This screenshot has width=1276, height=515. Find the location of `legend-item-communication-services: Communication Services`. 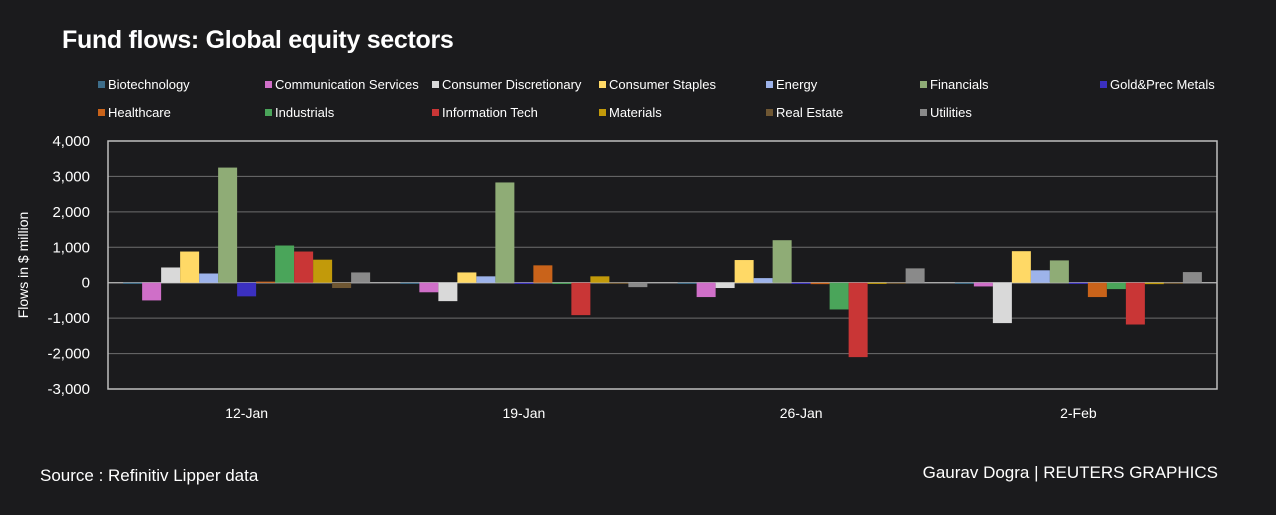

legend-item-communication-services: Communication Services is located at coordinates (342, 84).